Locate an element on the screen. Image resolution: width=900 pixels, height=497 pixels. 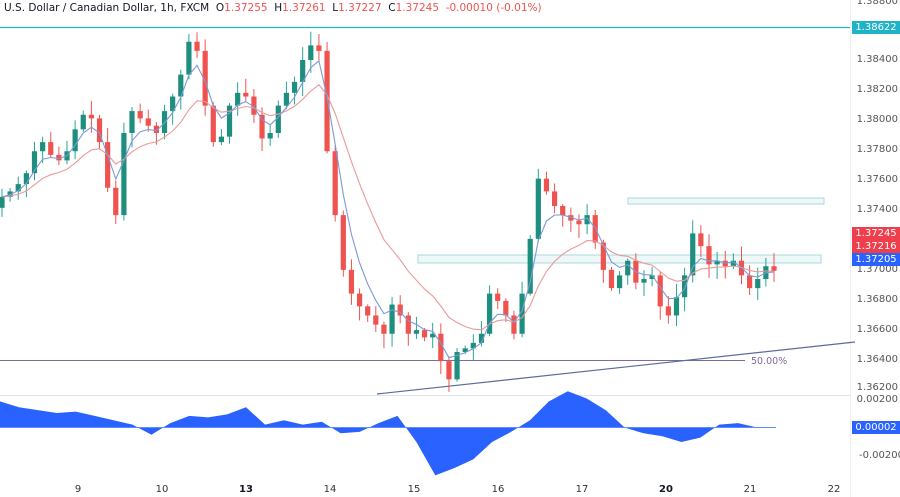
time-label: 17 is located at coordinates (582, 489).